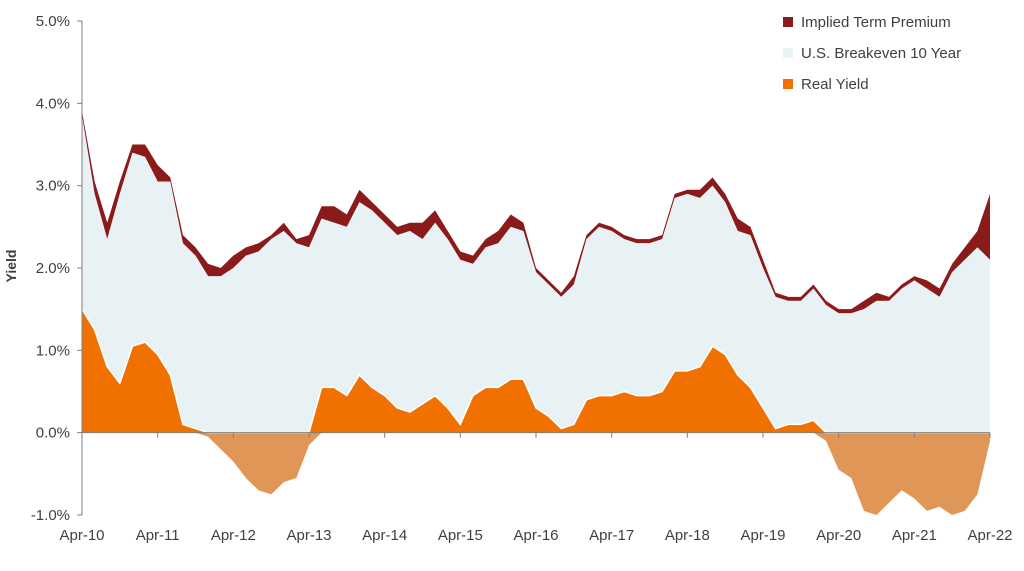 This screenshot has height=571, width=1024. Describe the element at coordinates (460, 535) in the screenshot. I see `x-tick-label: Apr-15` at that location.